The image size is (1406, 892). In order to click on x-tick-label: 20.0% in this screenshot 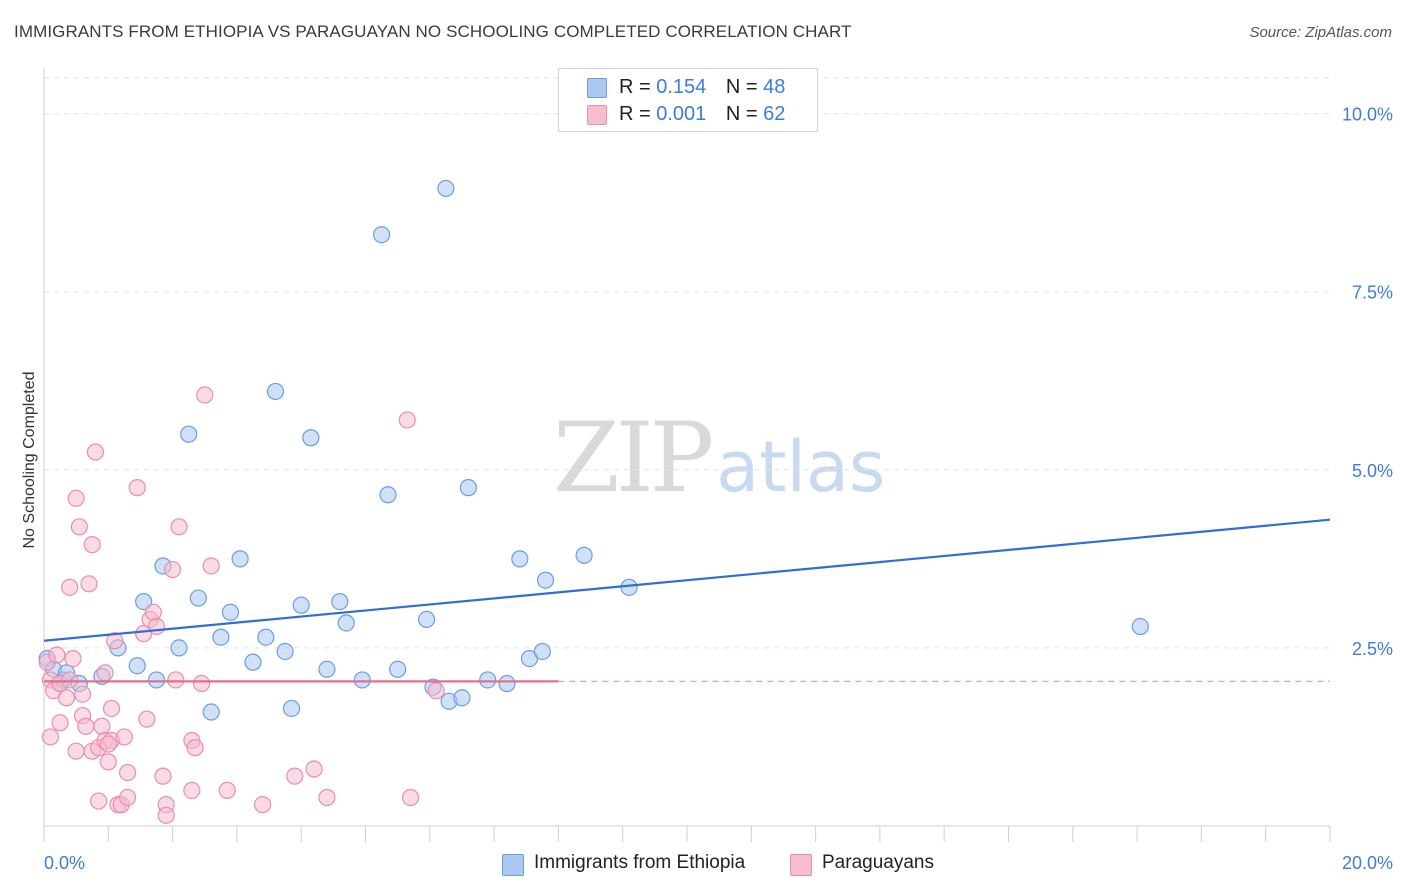, I will do `click(1367, 863)`.